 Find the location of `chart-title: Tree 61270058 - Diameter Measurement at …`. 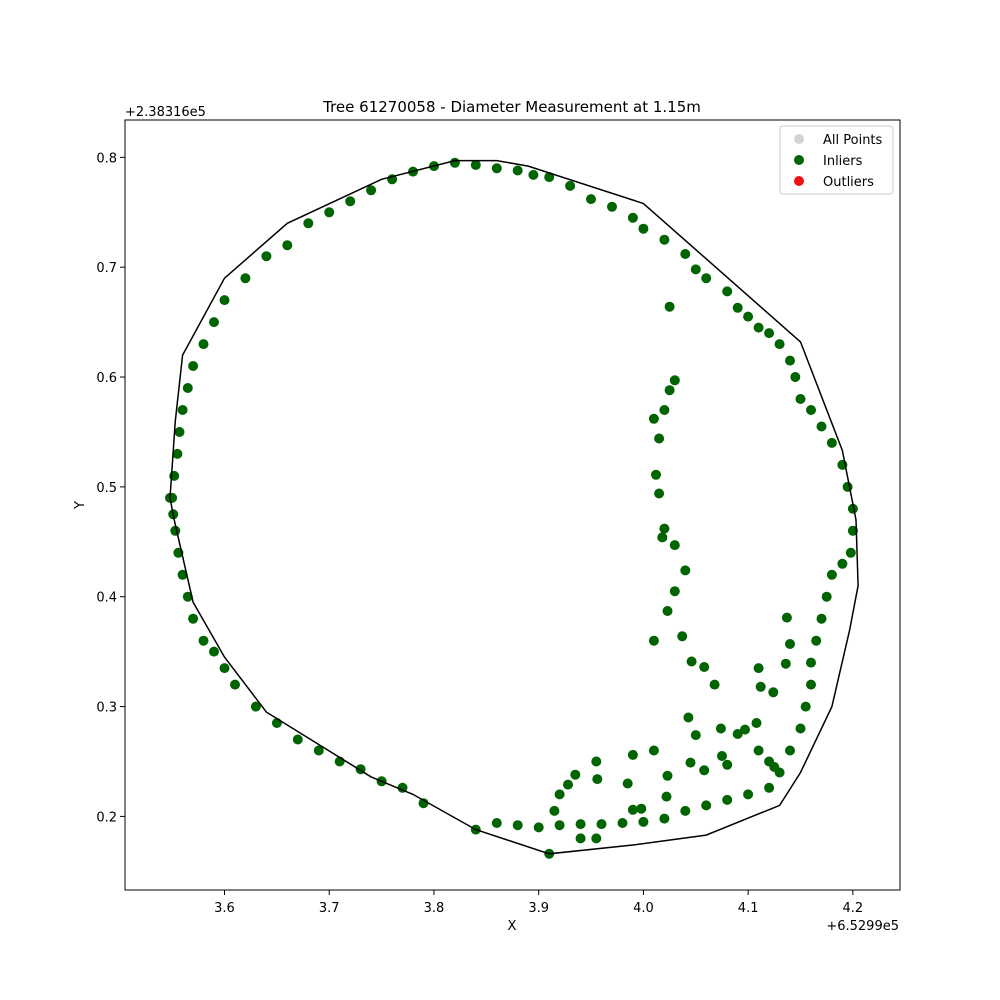

chart-title: Tree 61270058 - Diameter Measurement at … is located at coordinates (511, 107).